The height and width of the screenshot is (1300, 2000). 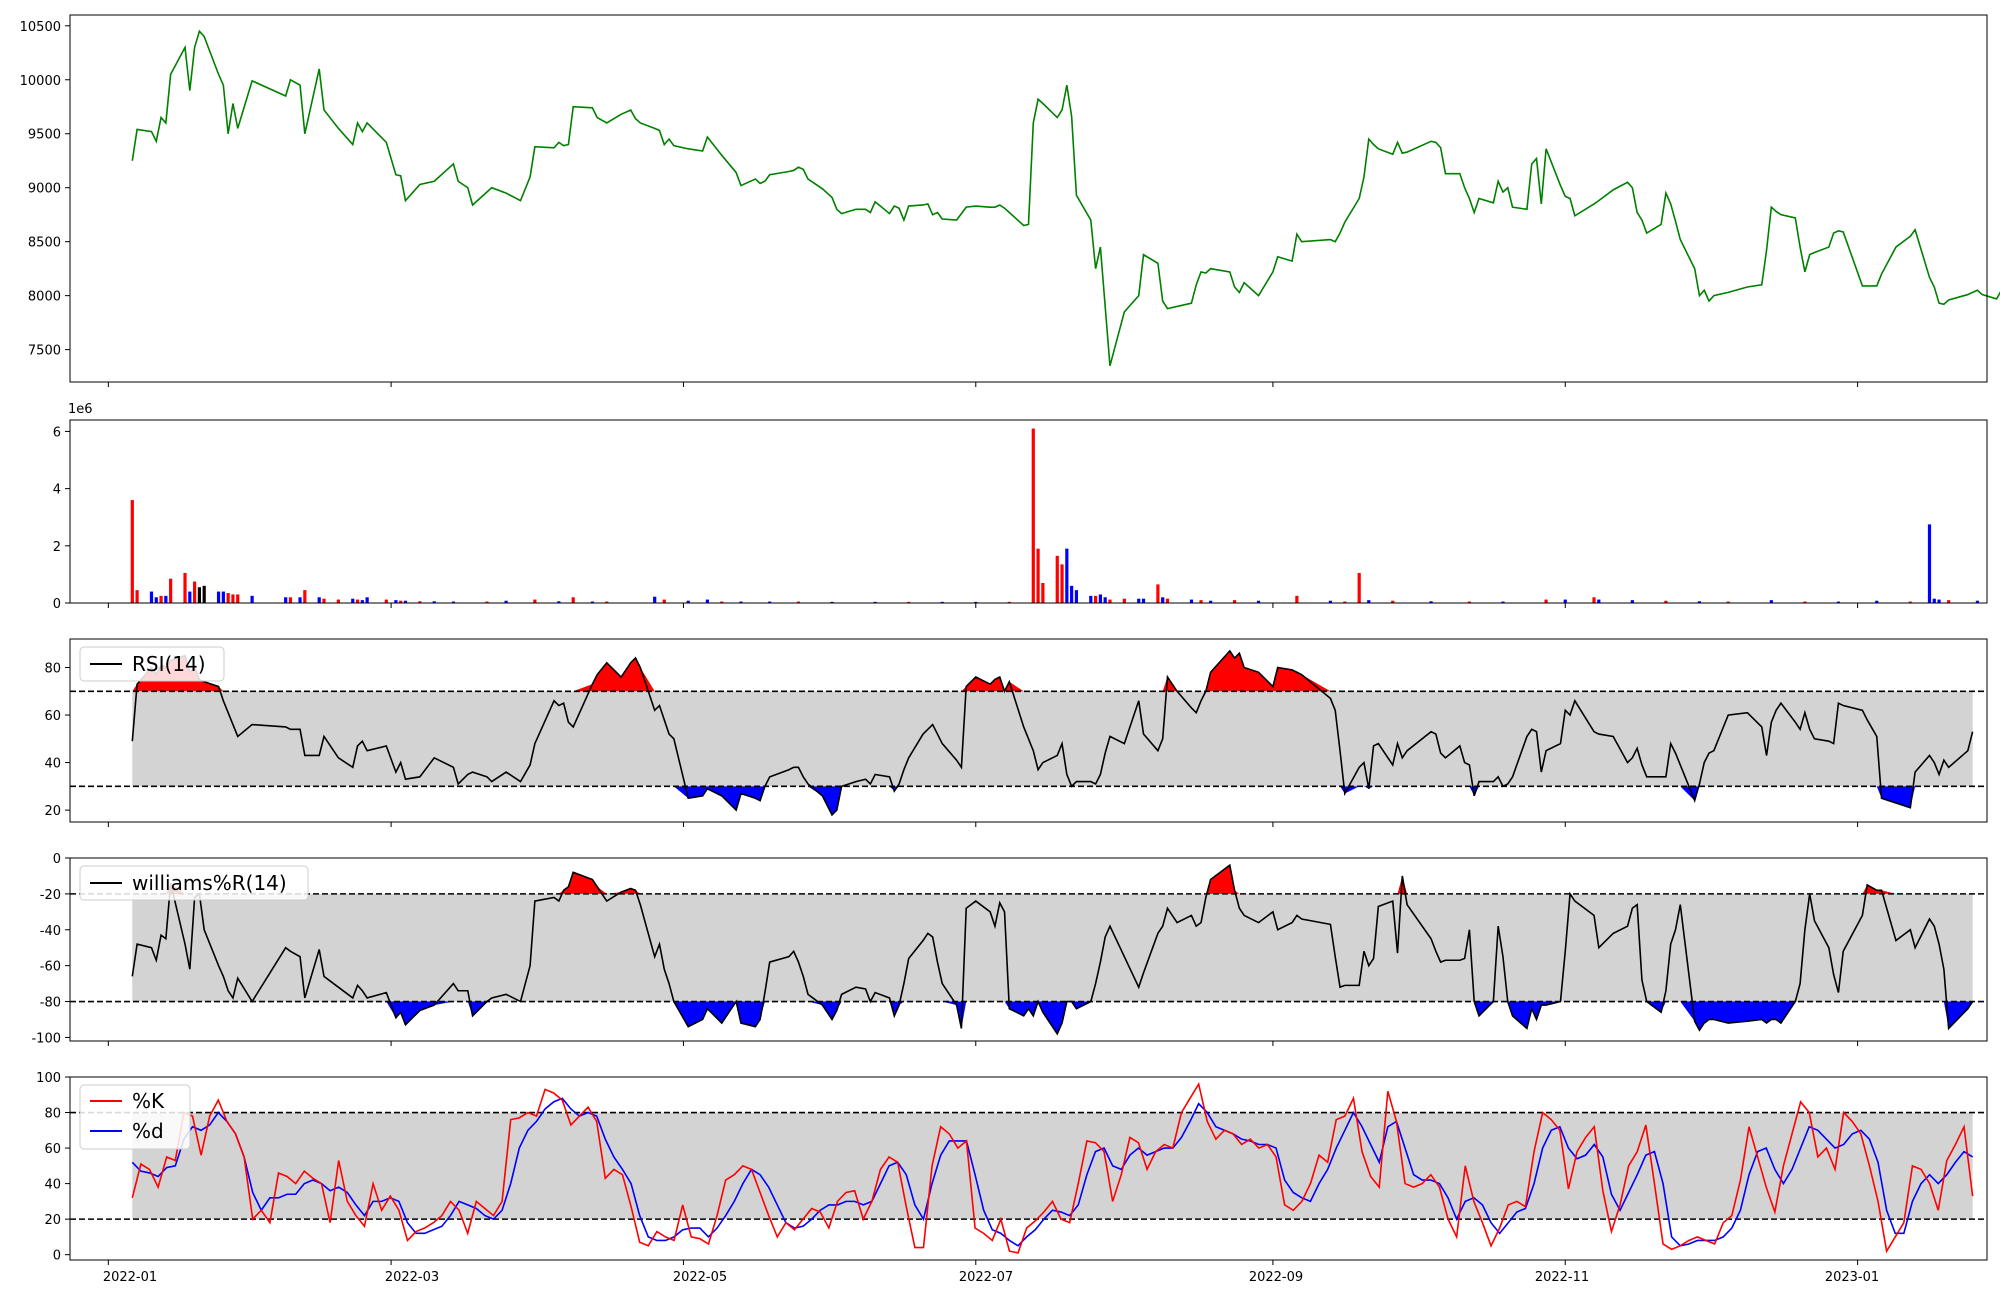 What do you see at coordinates (57, 547) in the screenshot?
I see `y-tick-label: 2` at bounding box center [57, 547].